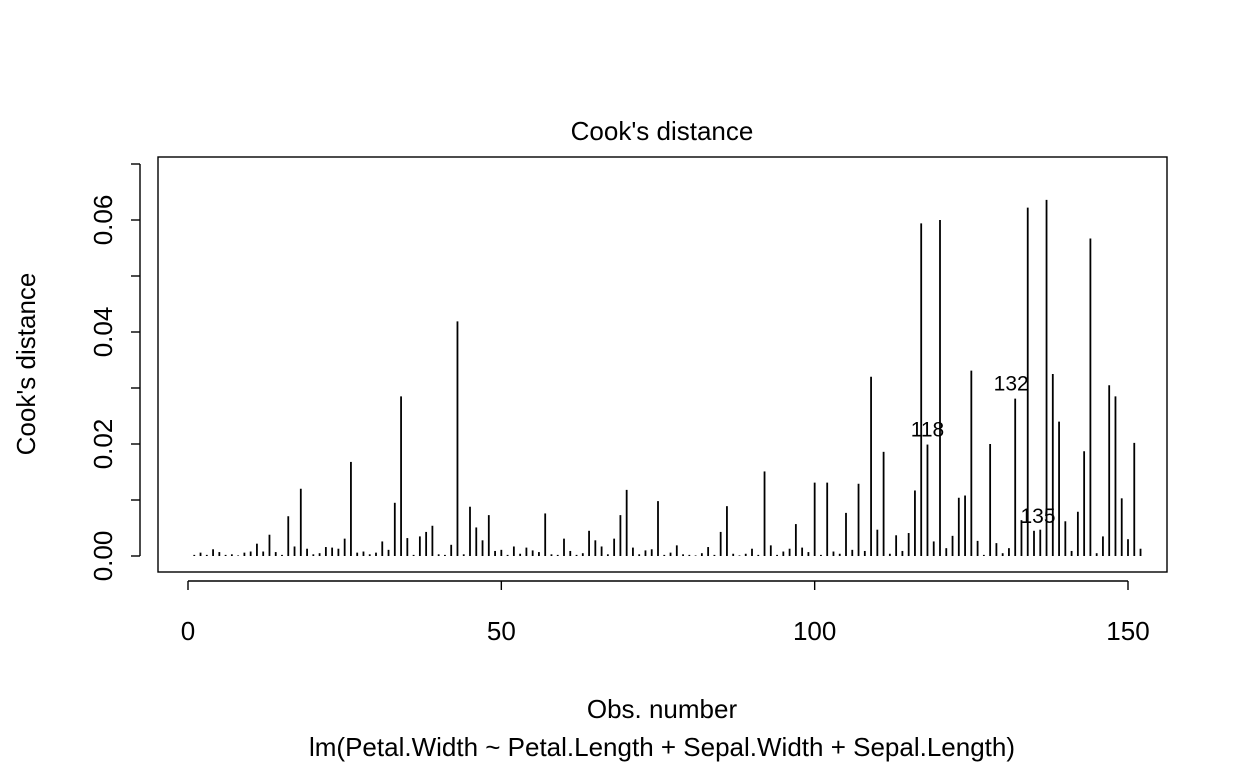 The width and height of the screenshot is (1248, 768). I want to click on y-tick-label: 0.00, so click(103, 556).